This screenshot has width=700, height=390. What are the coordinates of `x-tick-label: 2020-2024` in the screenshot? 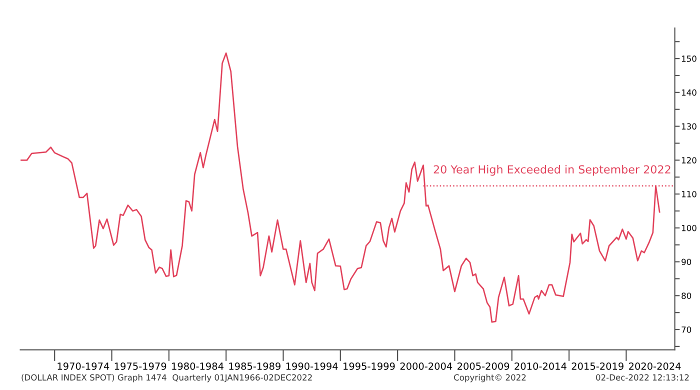 It's located at (655, 366).